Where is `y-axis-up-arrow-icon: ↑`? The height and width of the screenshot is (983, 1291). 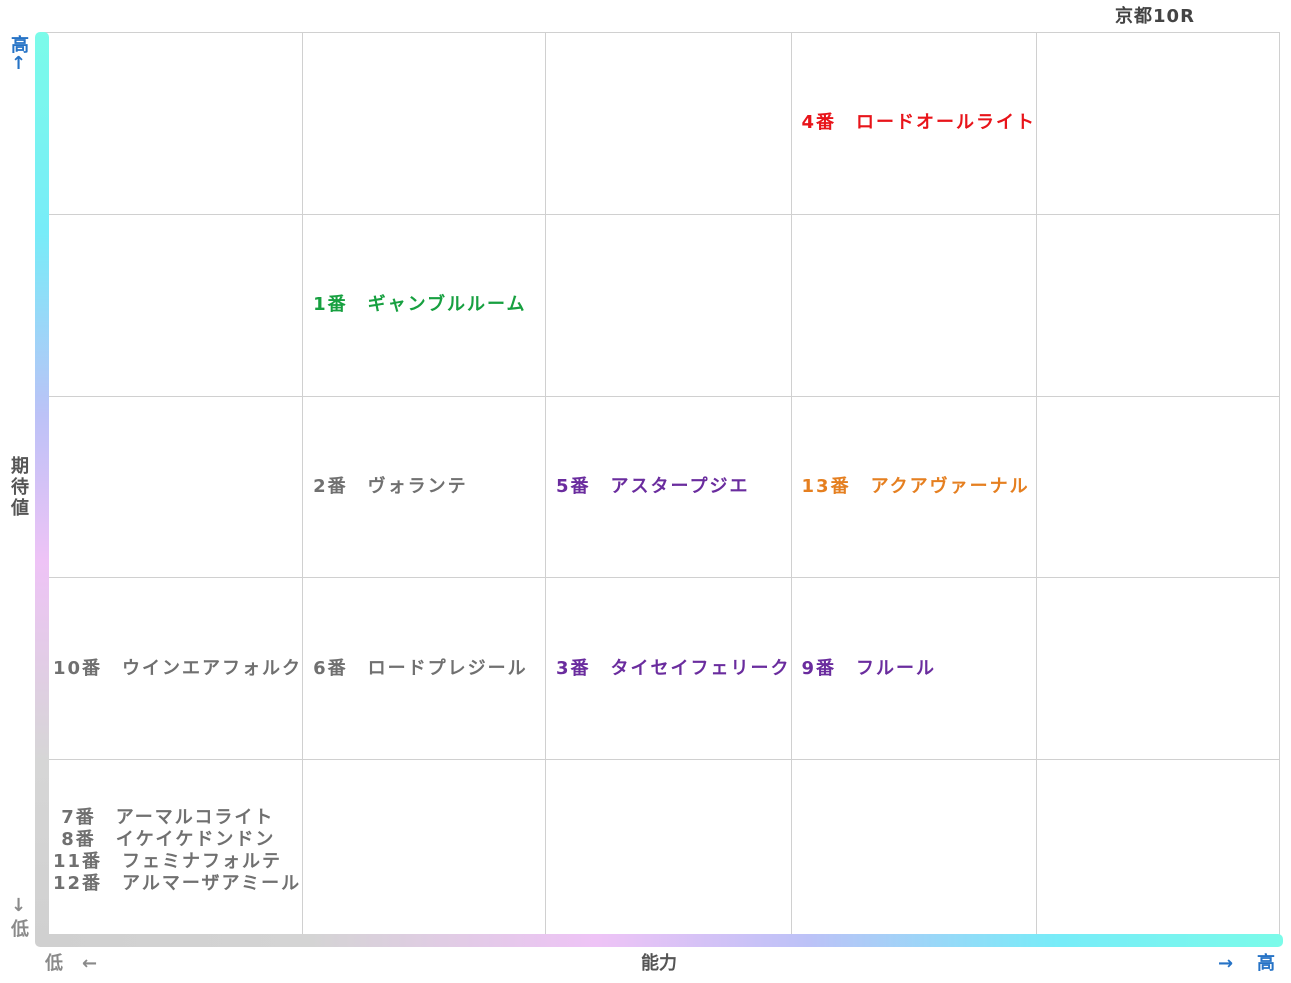
y-axis-up-arrow-icon: ↑ is located at coordinates (19, 63).